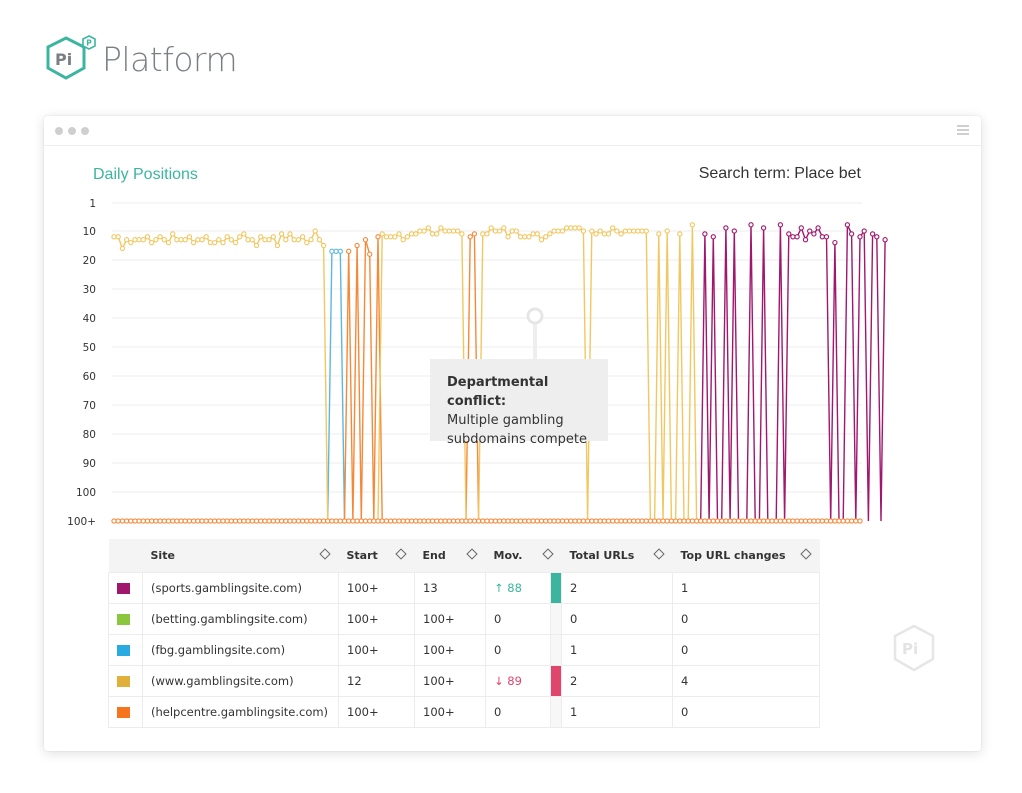 The height and width of the screenshot is (793, 1022). What do you see at coordinates (556, 587) in the screenshot?
I see `mov-bar` at bounding box center [556, 587].